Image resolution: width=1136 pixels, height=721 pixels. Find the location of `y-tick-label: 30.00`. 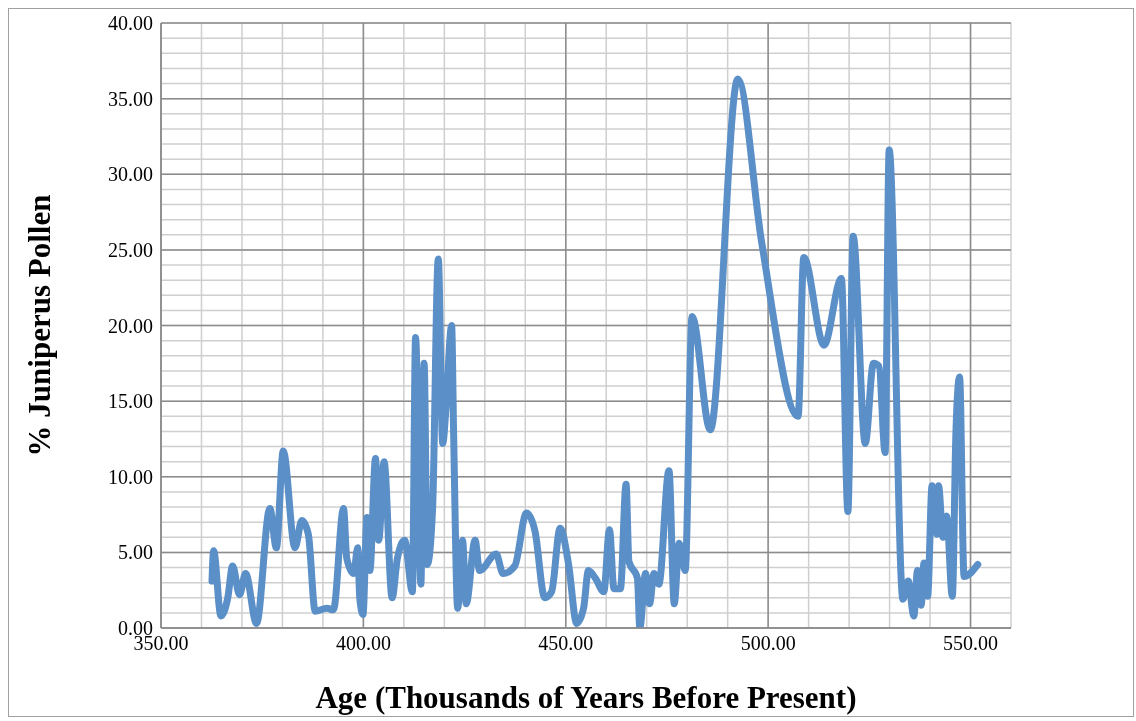

y-tick-label: 30.00 is located at coordinates (130, 174).